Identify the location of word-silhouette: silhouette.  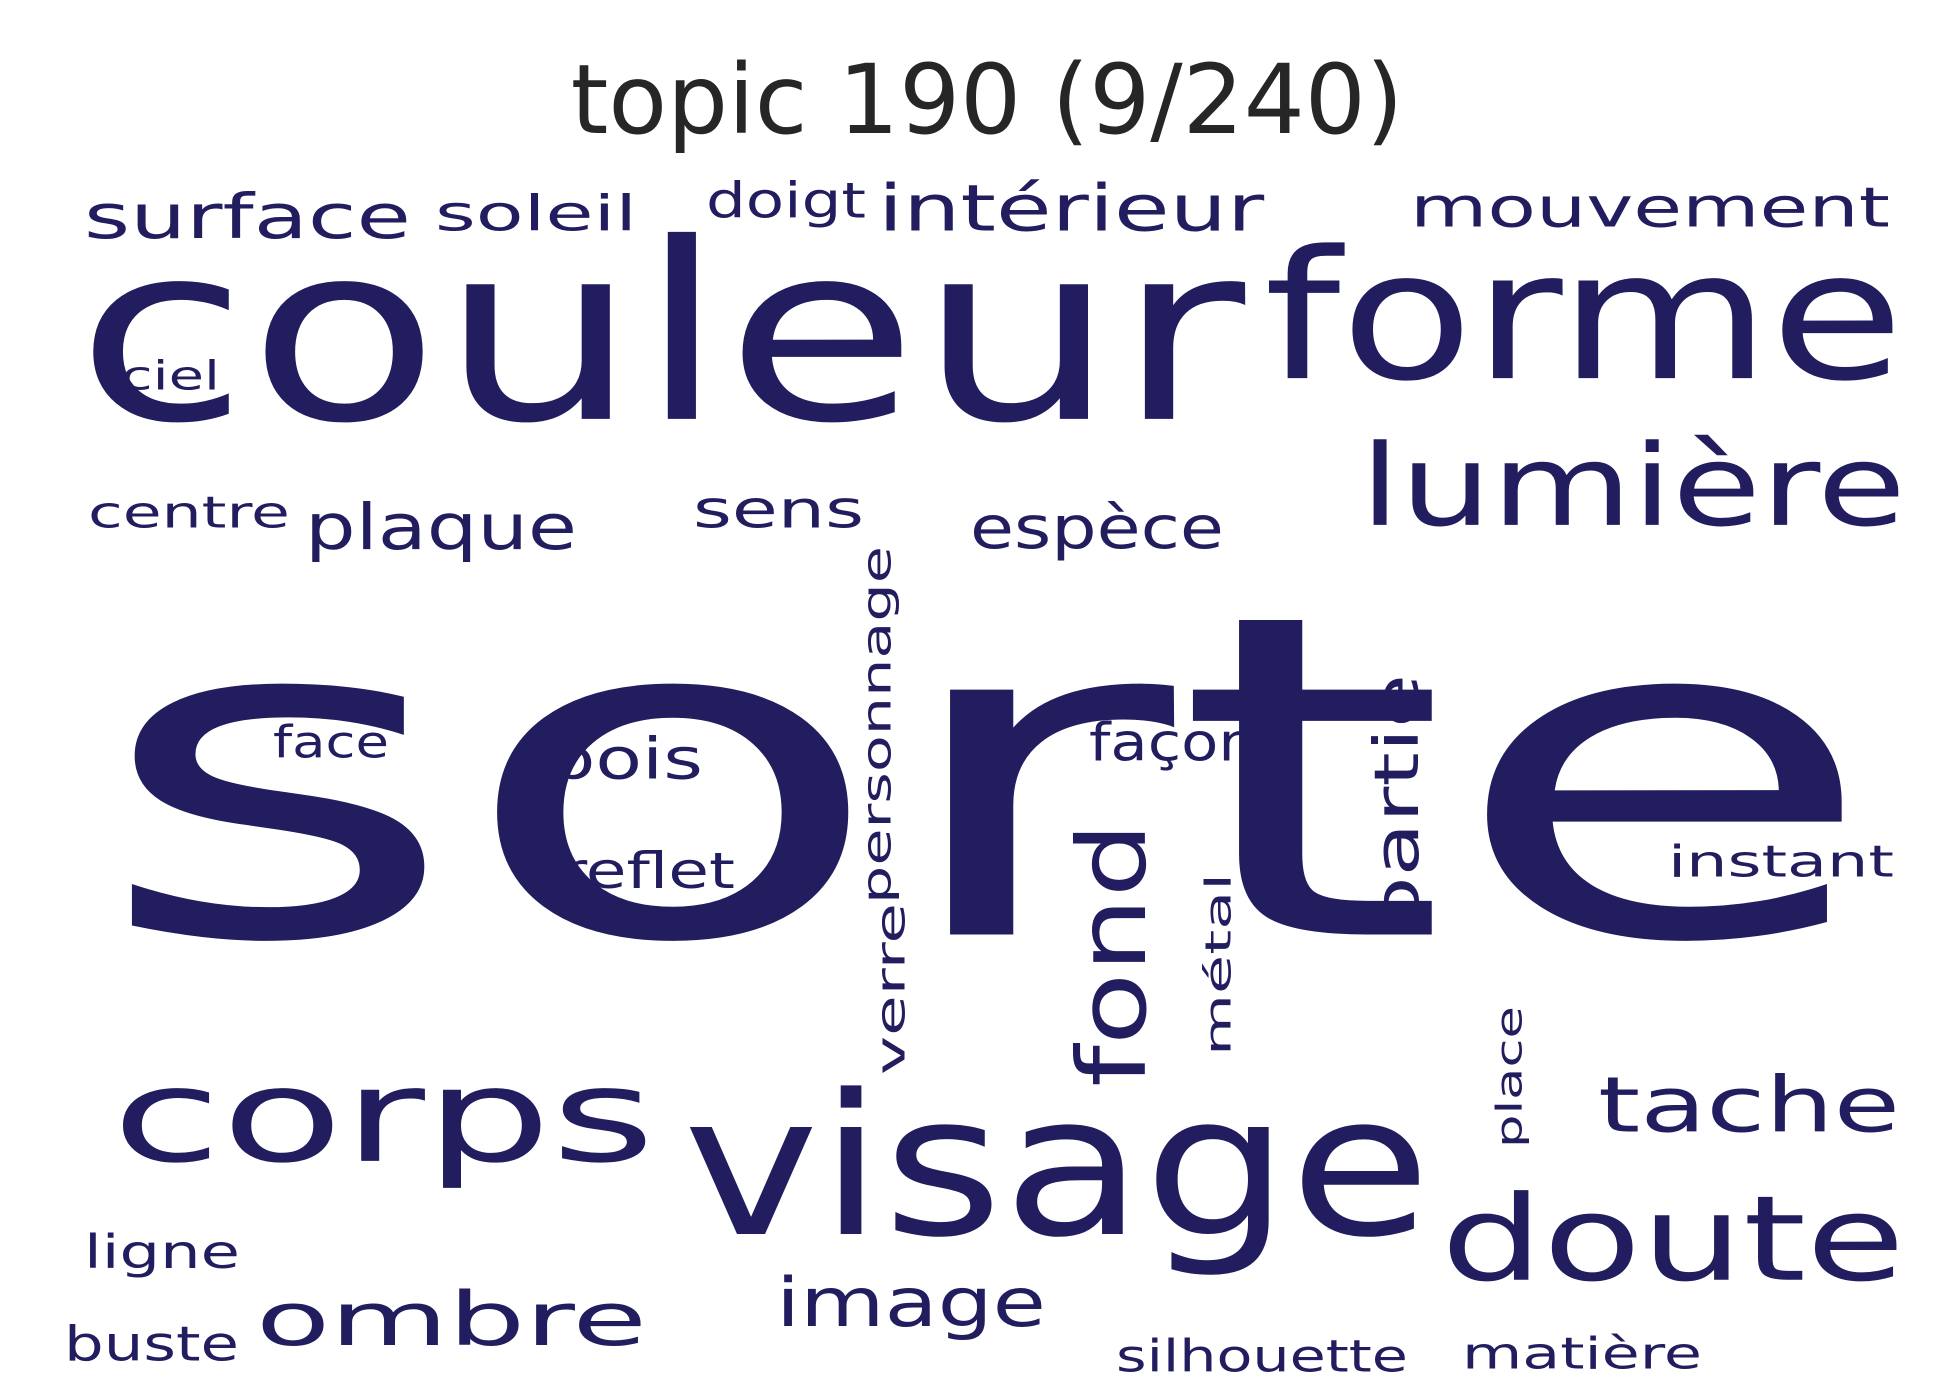
(1262, 1356).